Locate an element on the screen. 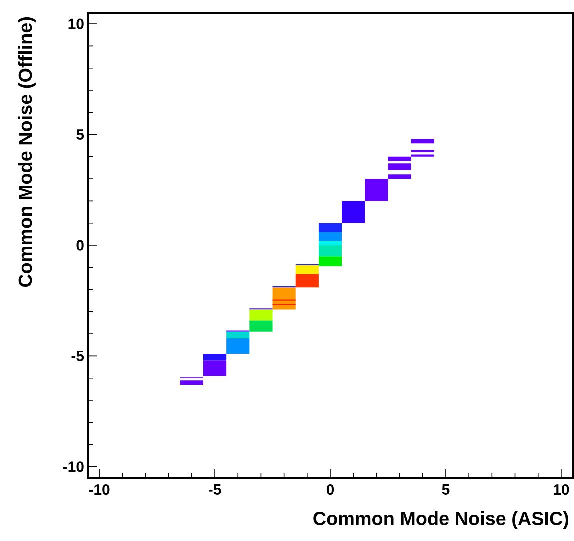 This screenshot has width=574, height=541. x-tick-label: -10 is located at coordinates (99, 490).